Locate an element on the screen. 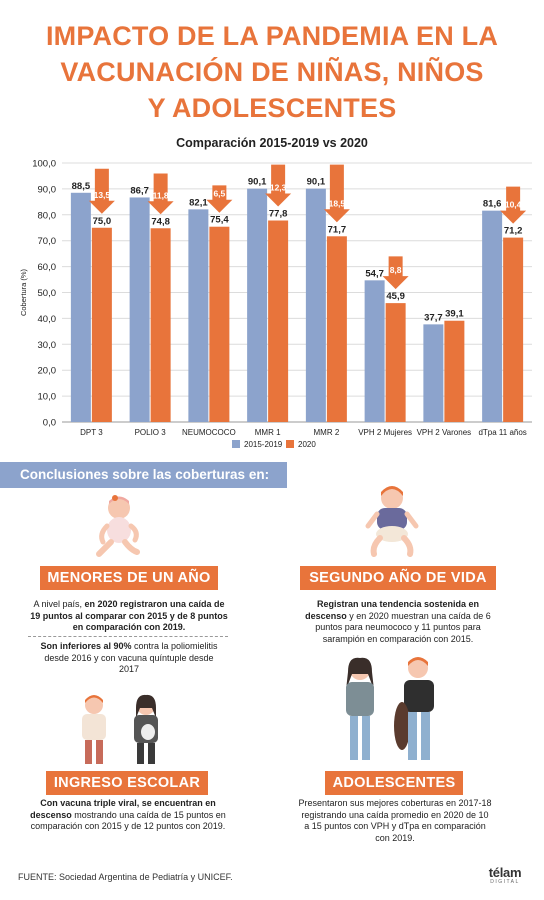  y-tick-label: 30,0 is located at coordinates (47, 345).